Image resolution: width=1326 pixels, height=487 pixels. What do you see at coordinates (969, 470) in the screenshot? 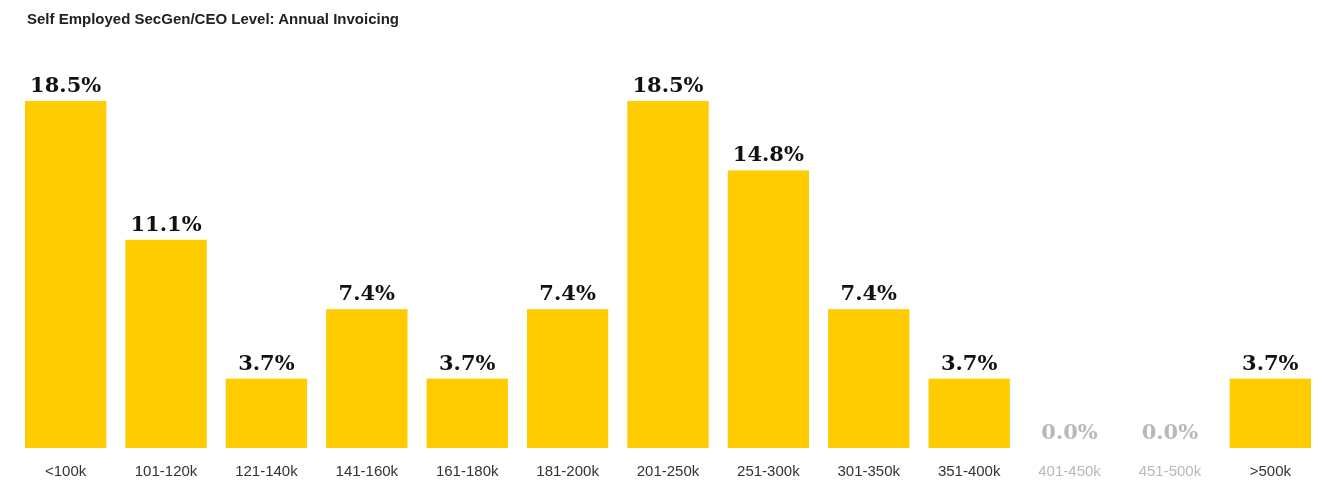
I see `x-tick-label: 351-400k` at bounding box center [969, 470].